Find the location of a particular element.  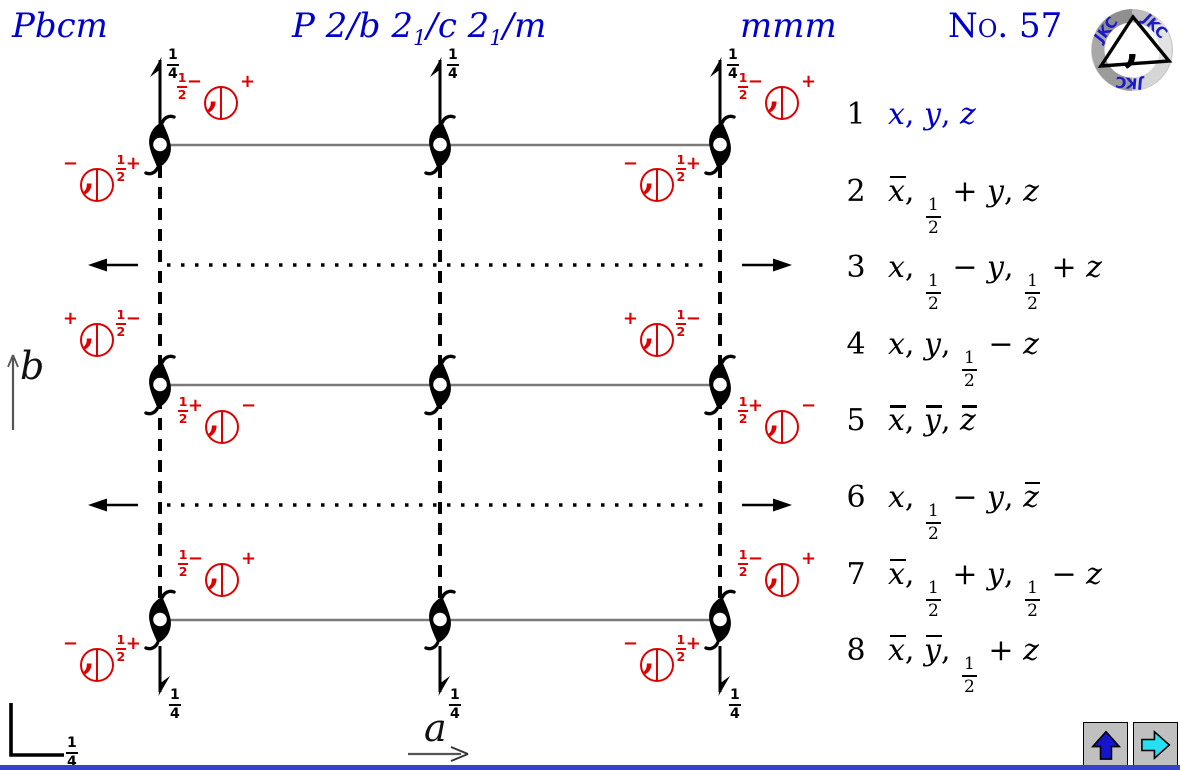

up-arrow-icon is located at coordinates (1105, 745).